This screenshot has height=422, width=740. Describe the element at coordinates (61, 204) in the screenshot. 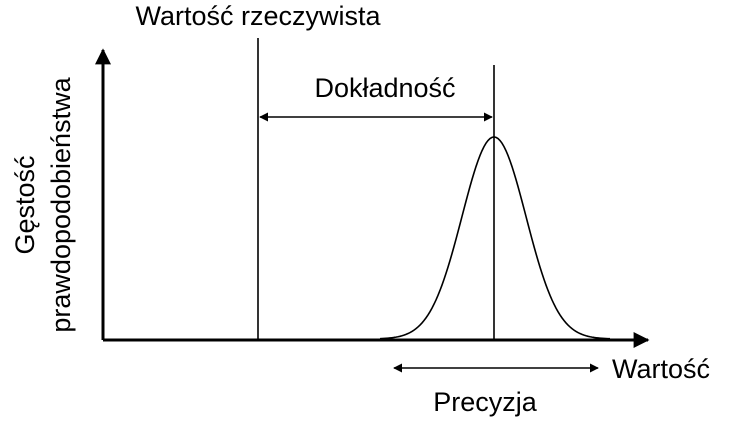

I see `y-axis-label: prawdopodobieństwa` at that location.